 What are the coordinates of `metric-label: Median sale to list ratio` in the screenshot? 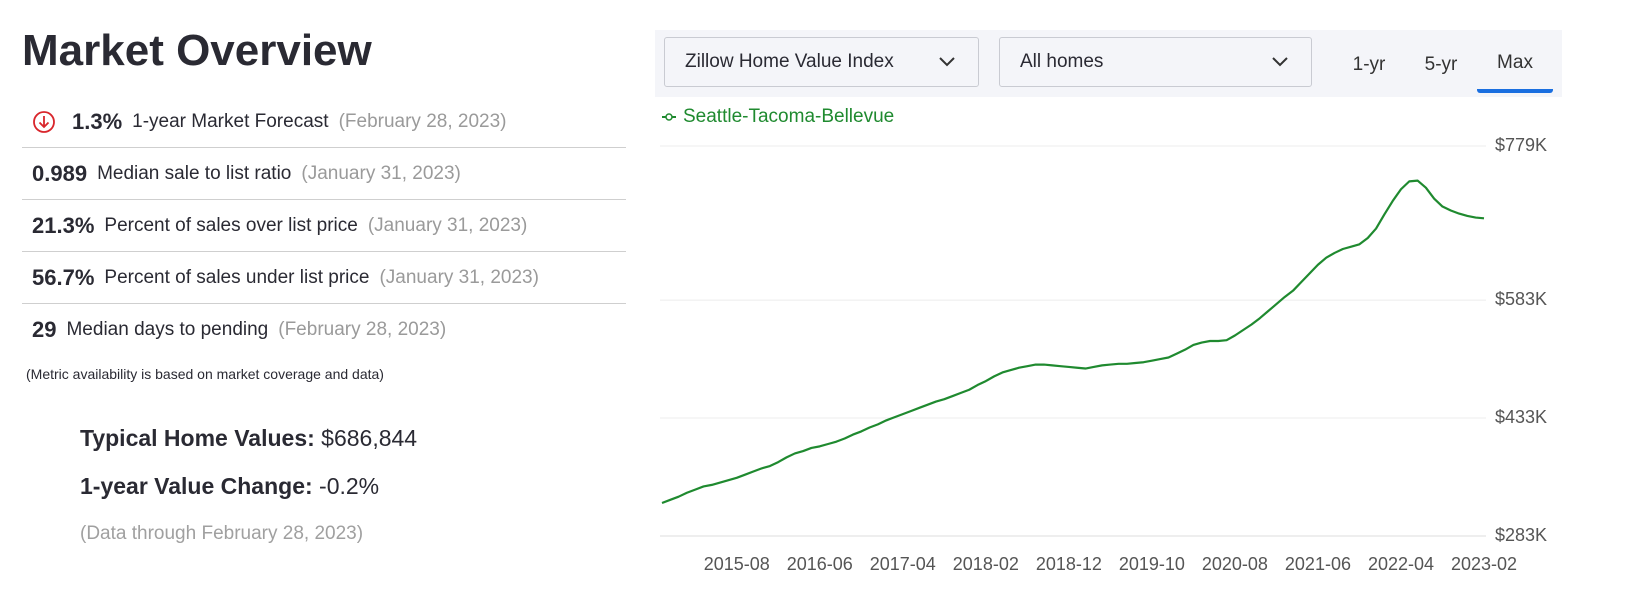 It's located at (194, 173).